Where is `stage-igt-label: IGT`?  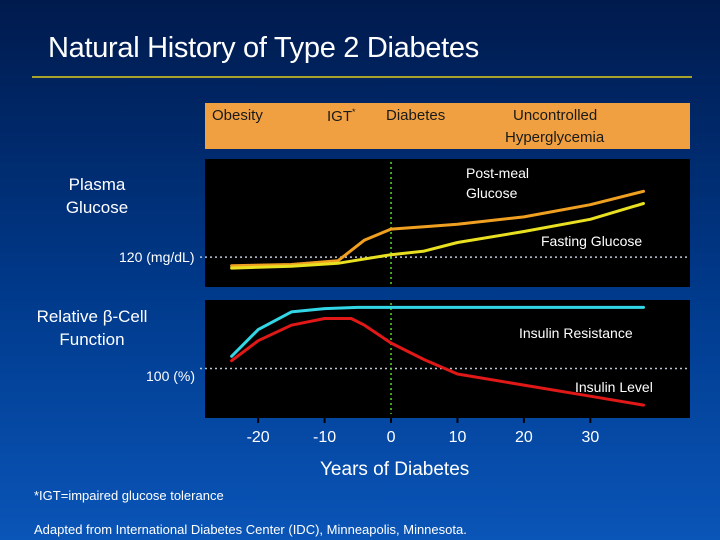 stage-igt-label: IGT is located at coordinates (339, 116).